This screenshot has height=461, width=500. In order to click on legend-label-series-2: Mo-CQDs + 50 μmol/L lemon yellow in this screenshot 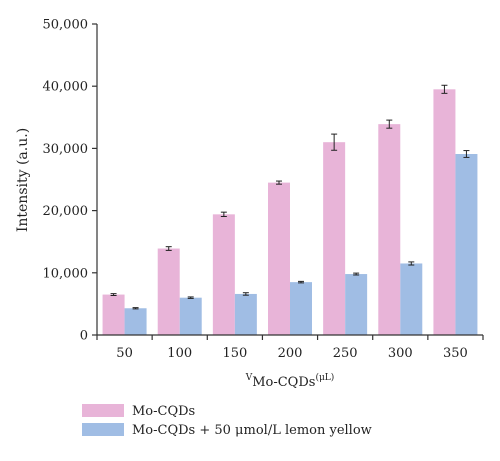, I will do `click(252, 430)`.